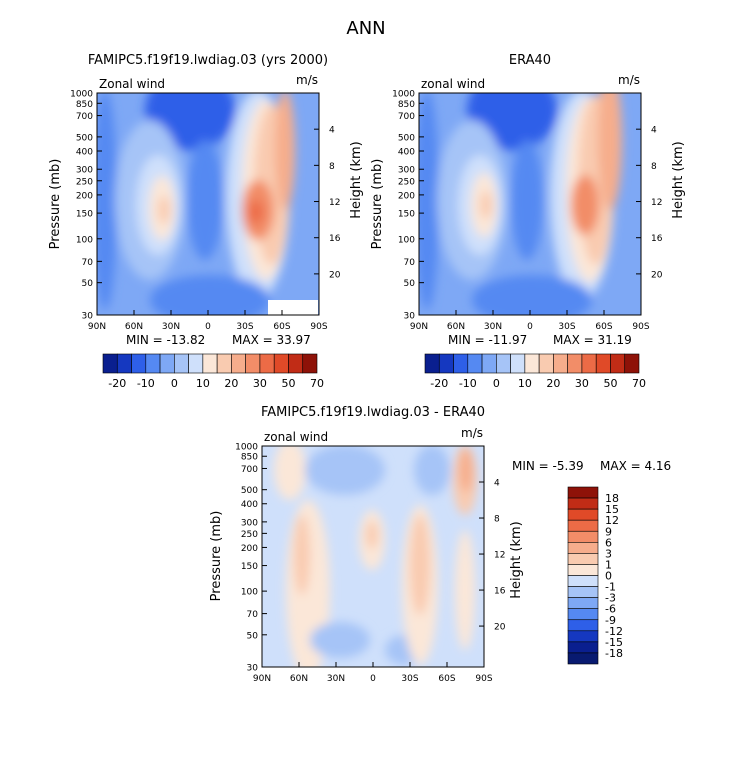 This screenshot has width=733, height=760. What do you see at coordinates (249, 567) in the screenshot?
I see `panel-diff-ytick-label: 150` at bounding box center [249, 567].